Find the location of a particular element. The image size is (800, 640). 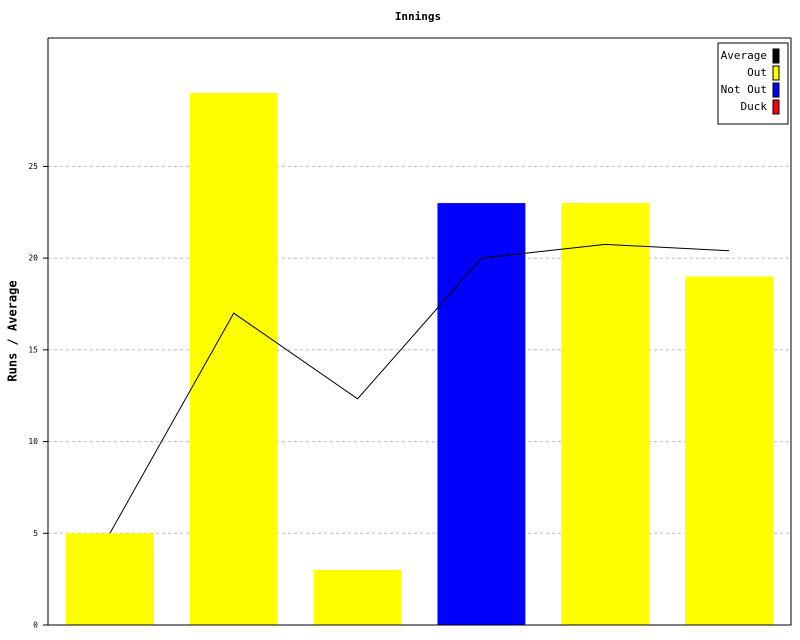

chart-title: Innings is located at coordinates (418, 16).